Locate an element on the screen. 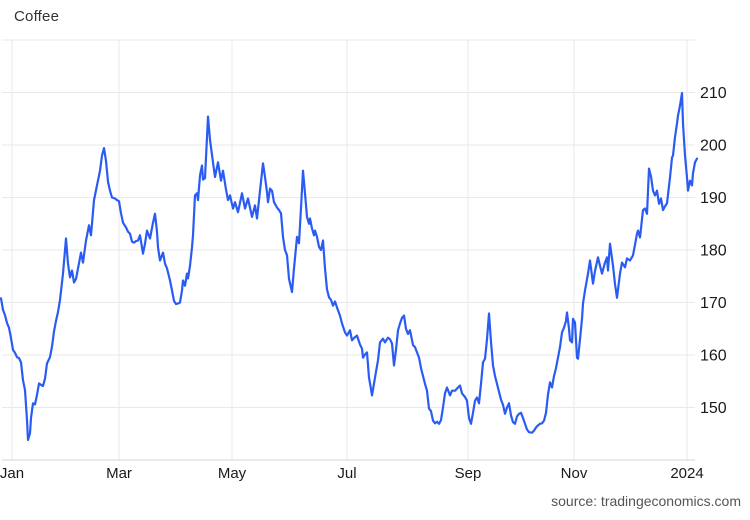  x-axis-label: 2024 is located at coordinates (686, 473).